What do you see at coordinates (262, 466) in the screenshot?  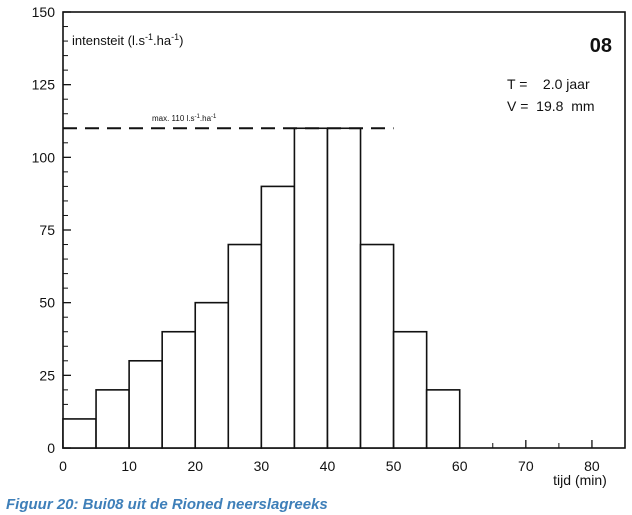 I see `x-tick-label: 30` at bounding box center [262, 466].